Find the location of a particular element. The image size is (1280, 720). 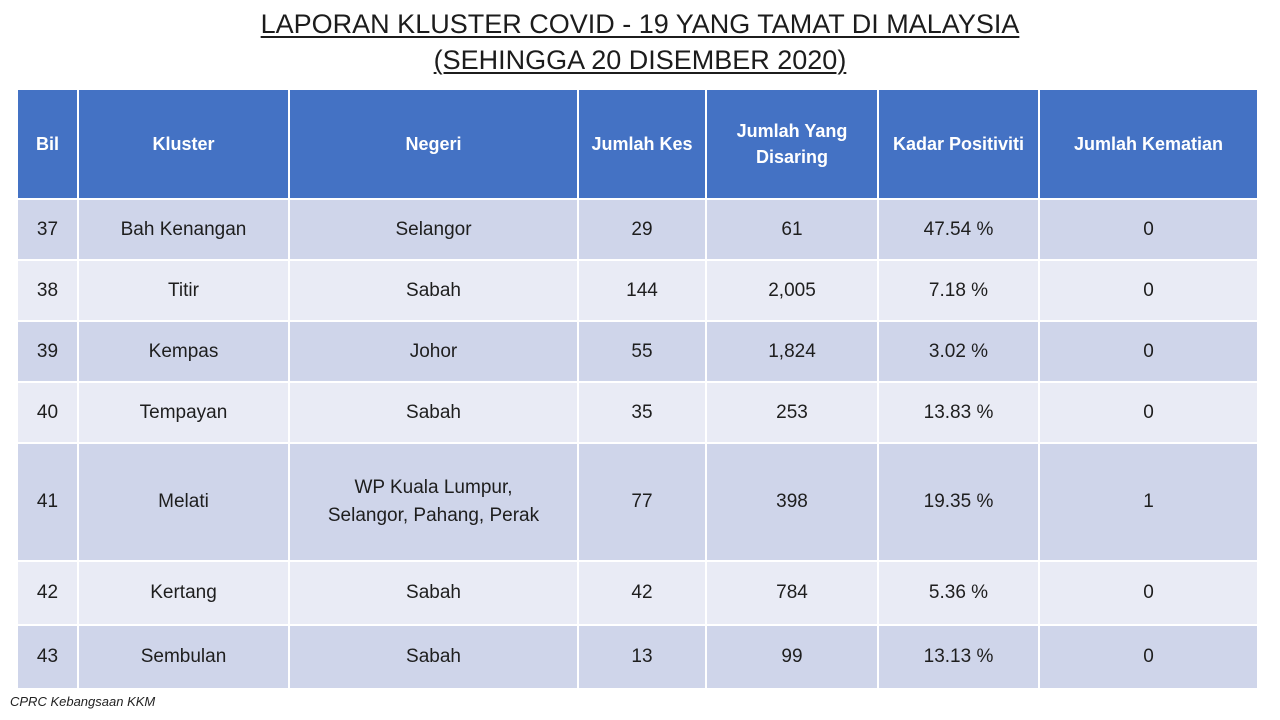

cell-jumlah-disaring: 1,824 is located at coordinates (792, 351).